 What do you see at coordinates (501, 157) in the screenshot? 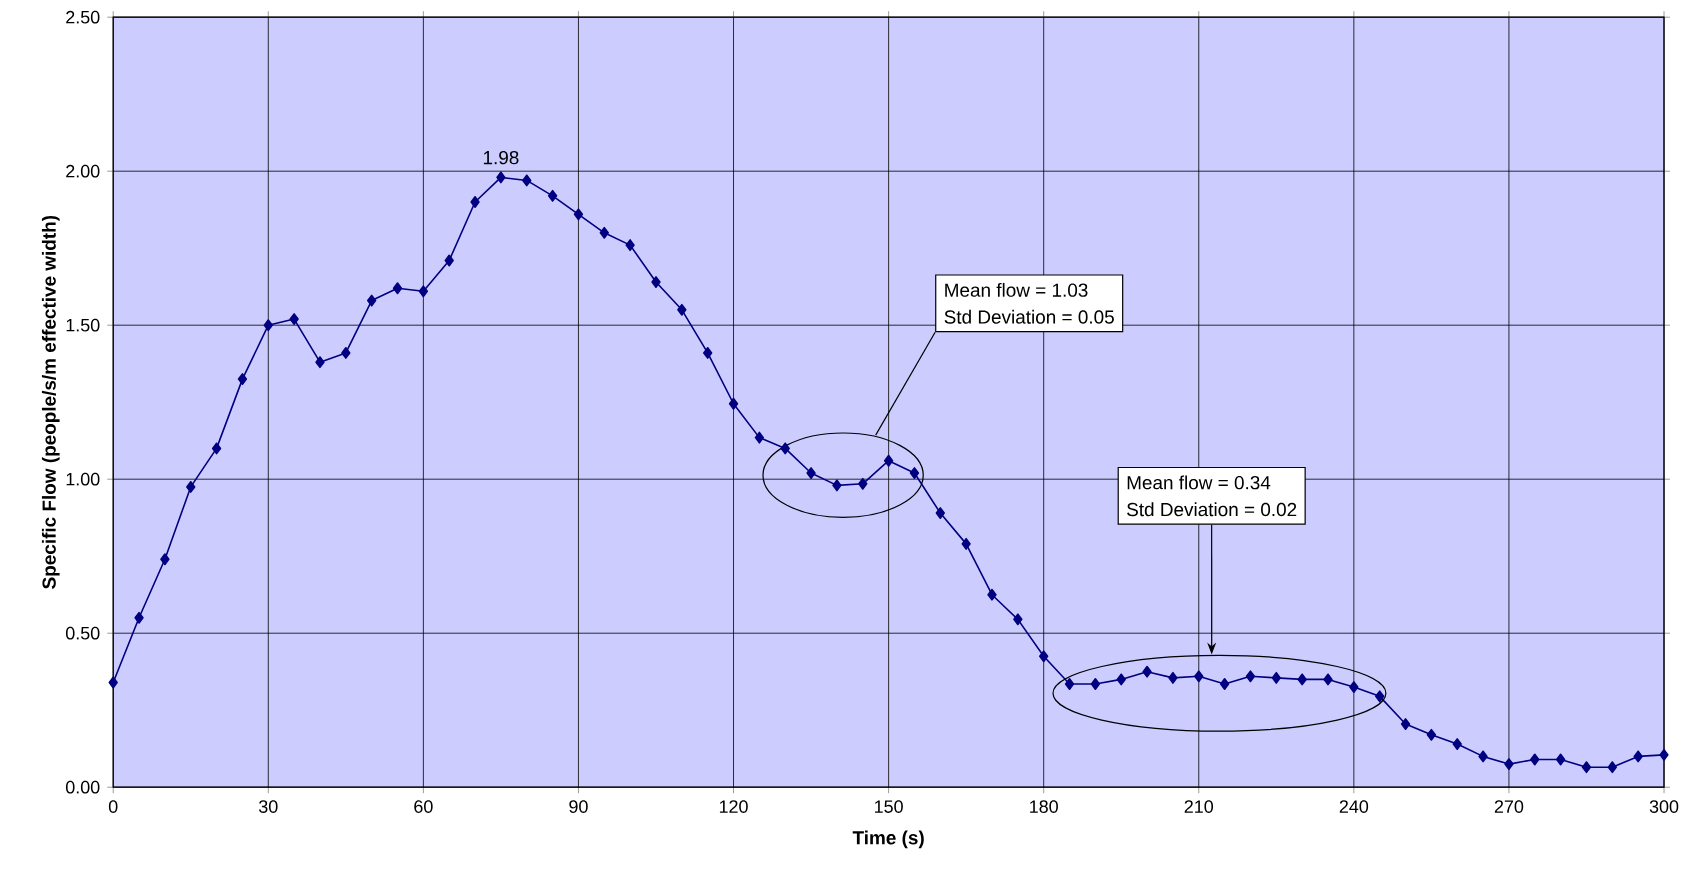
I see `annotation: 1.98` at bounding box center [501, 157].